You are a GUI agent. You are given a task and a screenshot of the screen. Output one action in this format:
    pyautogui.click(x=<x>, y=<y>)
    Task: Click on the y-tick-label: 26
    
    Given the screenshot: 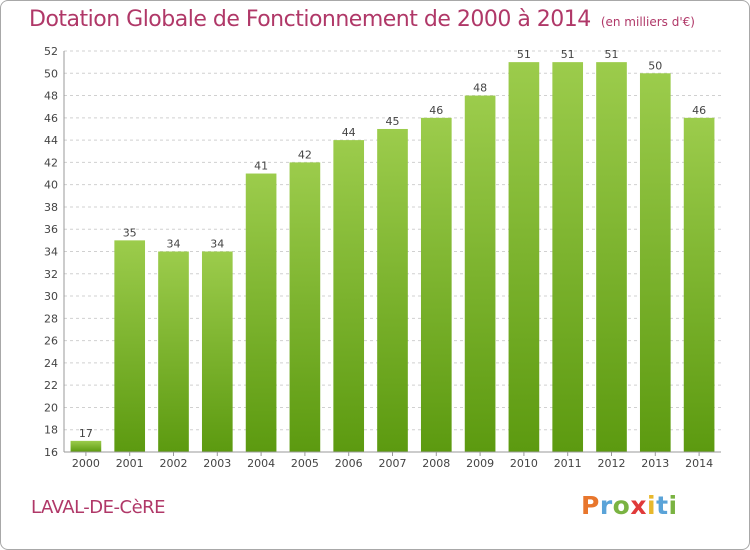 What is the action you would take?
    pyautogui.click(x=51, y=341)
    